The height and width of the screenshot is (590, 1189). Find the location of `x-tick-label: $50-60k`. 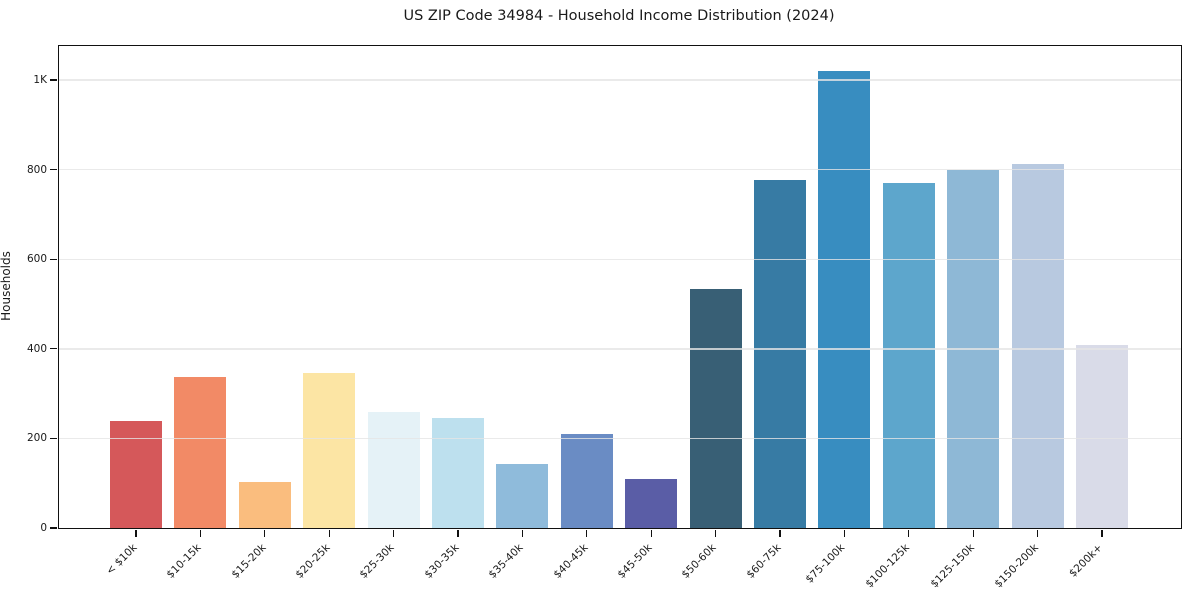

x-tick-label: $50-60k is located at coordinates (699, 561).